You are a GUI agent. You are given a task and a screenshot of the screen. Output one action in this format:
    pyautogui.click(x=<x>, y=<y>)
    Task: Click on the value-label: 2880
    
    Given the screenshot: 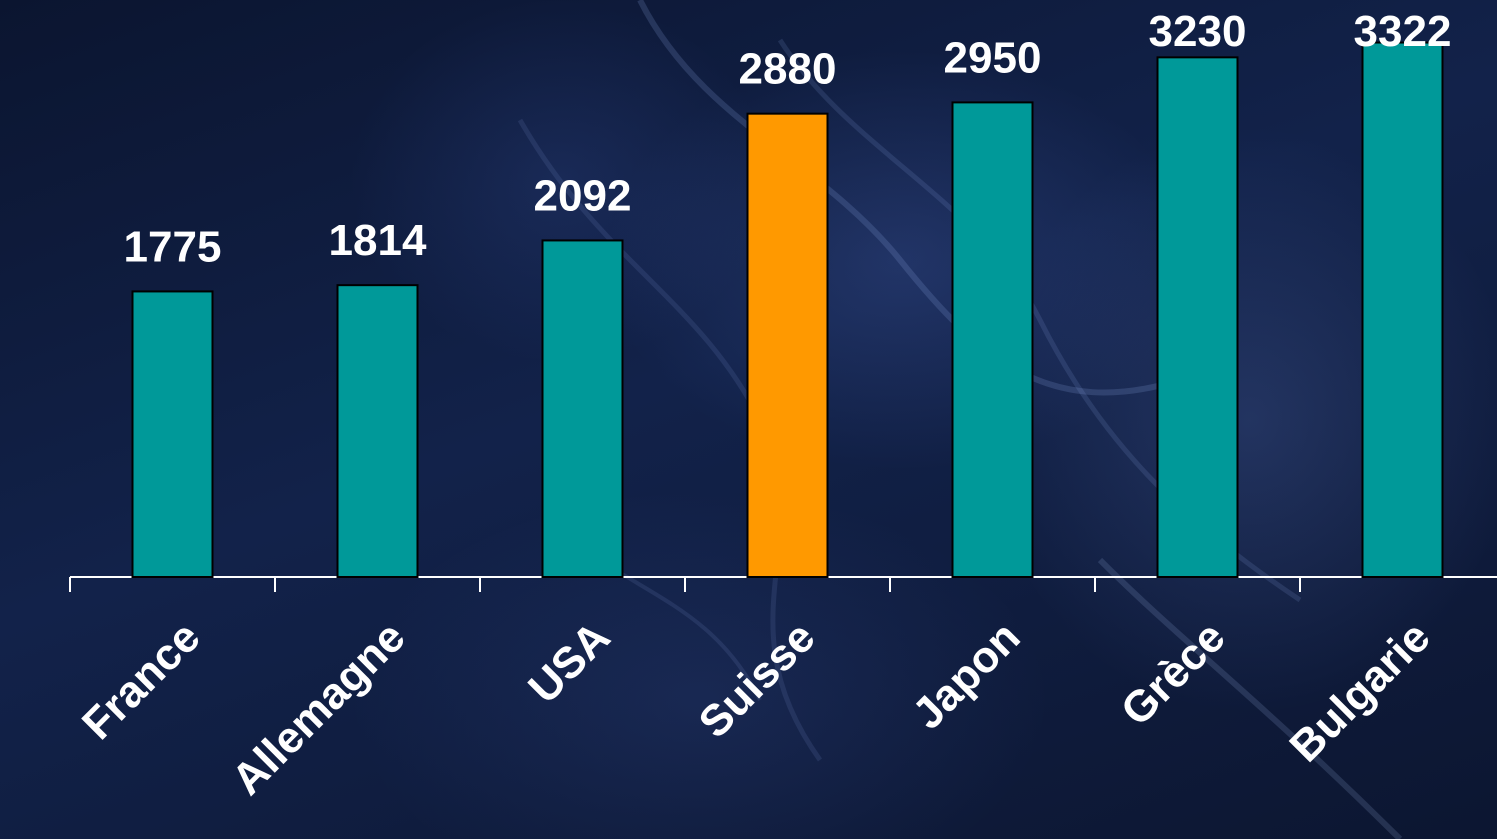 What is the action you would take?
    pyautogui.click(x=788, y=69)
    